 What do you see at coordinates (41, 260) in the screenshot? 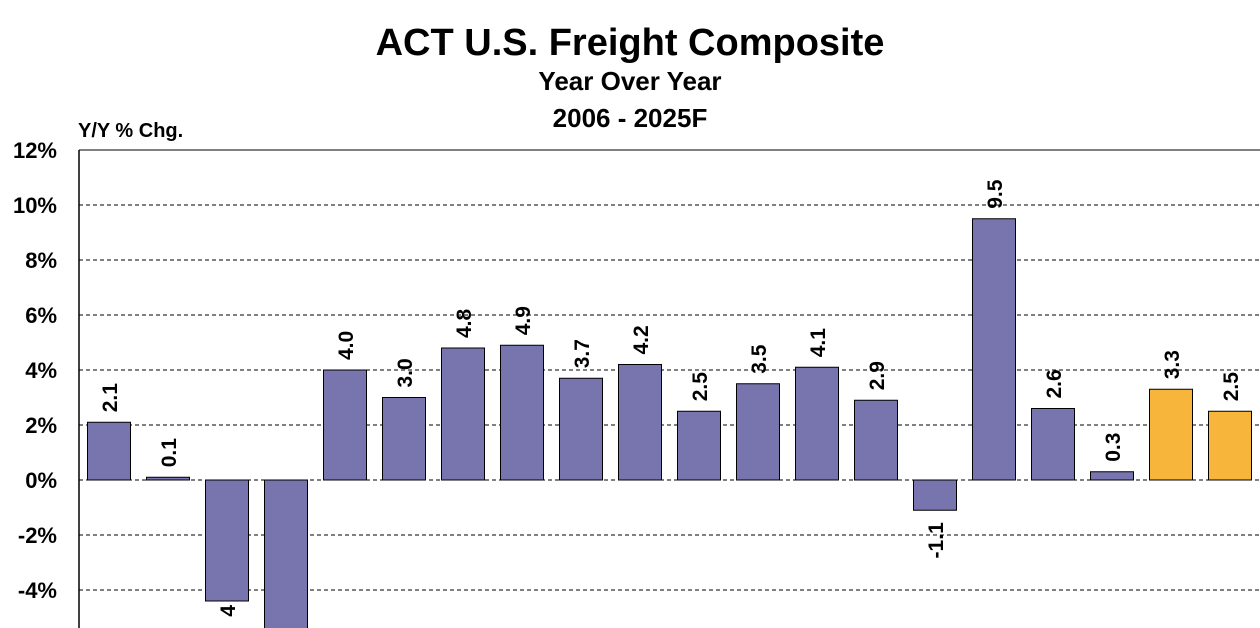
I see `y-tick-label: 8%` at bounding box center [41, 260].